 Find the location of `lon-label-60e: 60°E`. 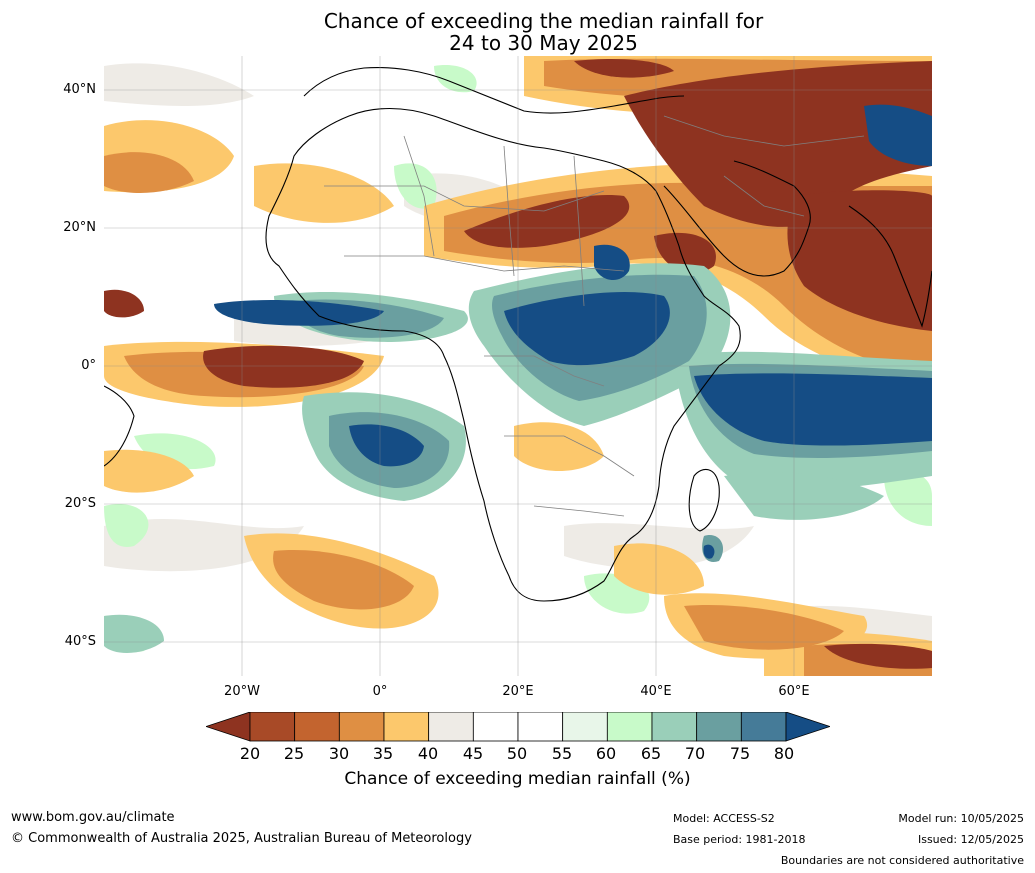

lon-label-60e: 60°E is located at coordinates (794, 691).